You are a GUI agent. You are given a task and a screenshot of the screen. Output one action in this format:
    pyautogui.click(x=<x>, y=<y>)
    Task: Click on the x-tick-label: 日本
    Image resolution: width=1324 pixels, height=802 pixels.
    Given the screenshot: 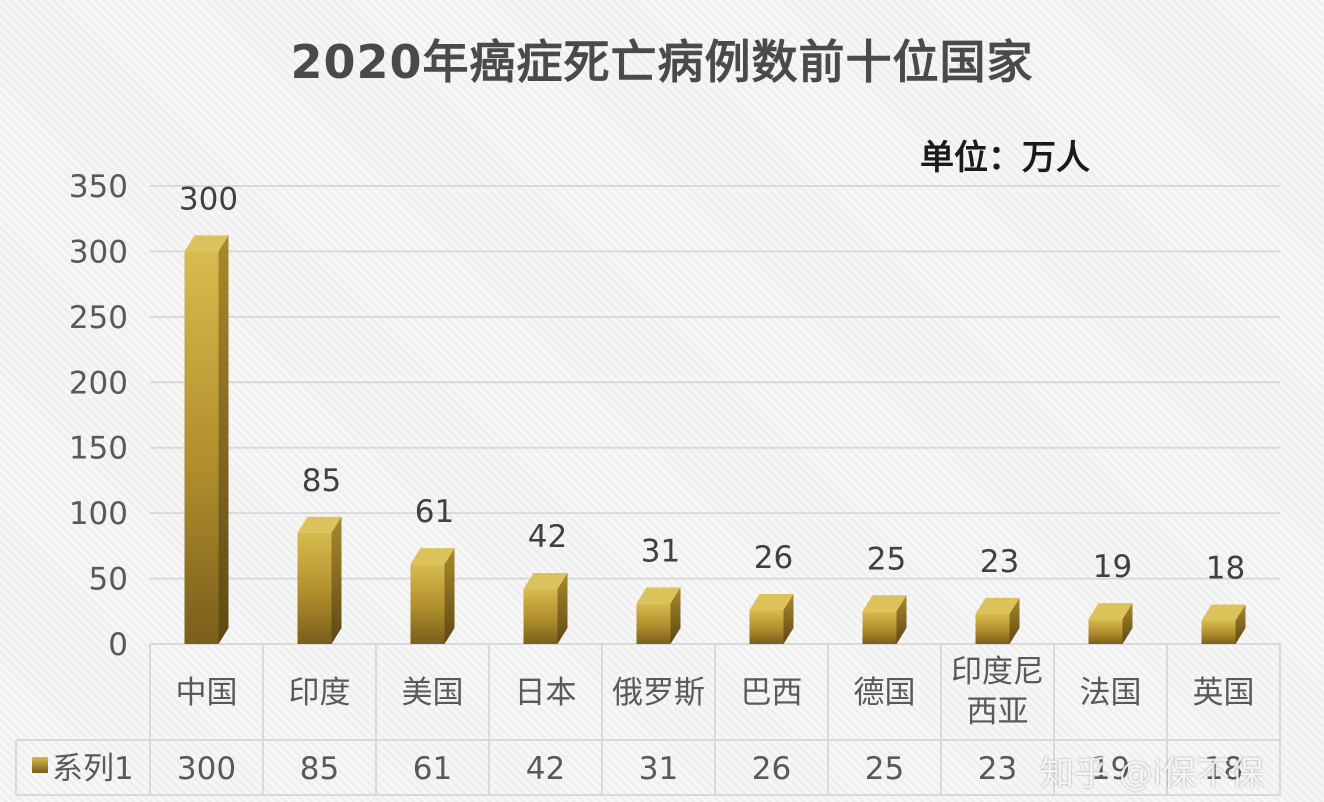 What is the action you would take?
    pyautogui.click(x=546, y=693)
    